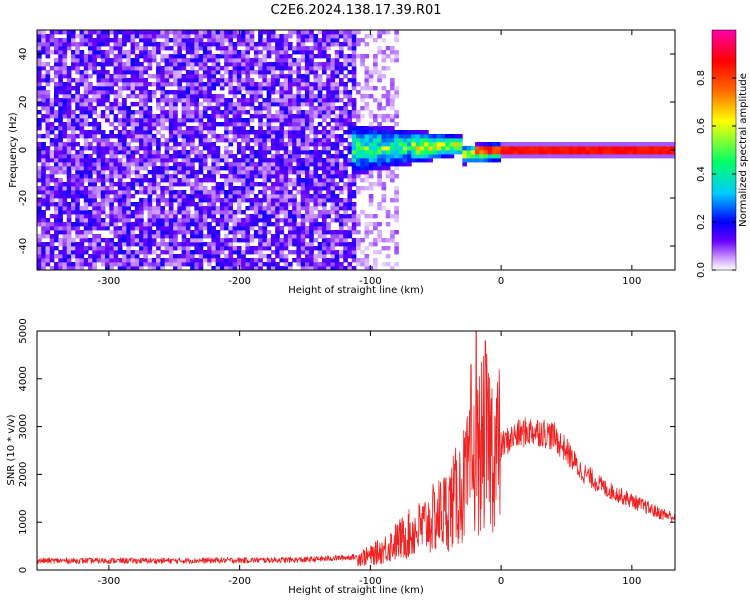 This screenshot has width=750, height=600. Describe the element at coordinates (355, 10) in the screenshot. I see `figure-title: C2E6.2024.138.17.39.R01` at that location.